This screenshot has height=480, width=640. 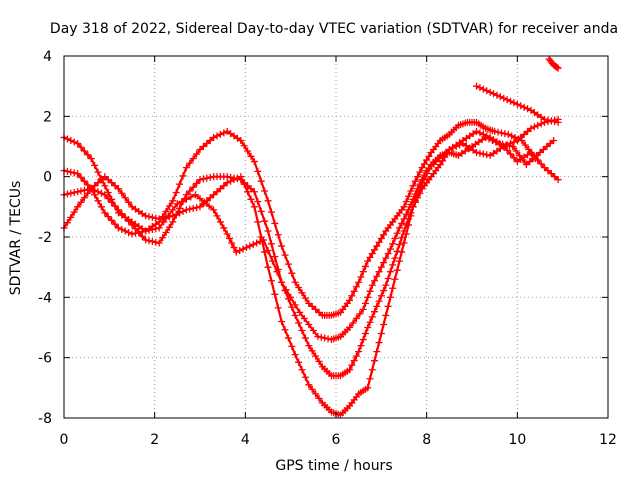 What do you see at coordinates (154, 440) in the screenshot?
I see `x-tick-label: 2` at bounding box center [154, 440].